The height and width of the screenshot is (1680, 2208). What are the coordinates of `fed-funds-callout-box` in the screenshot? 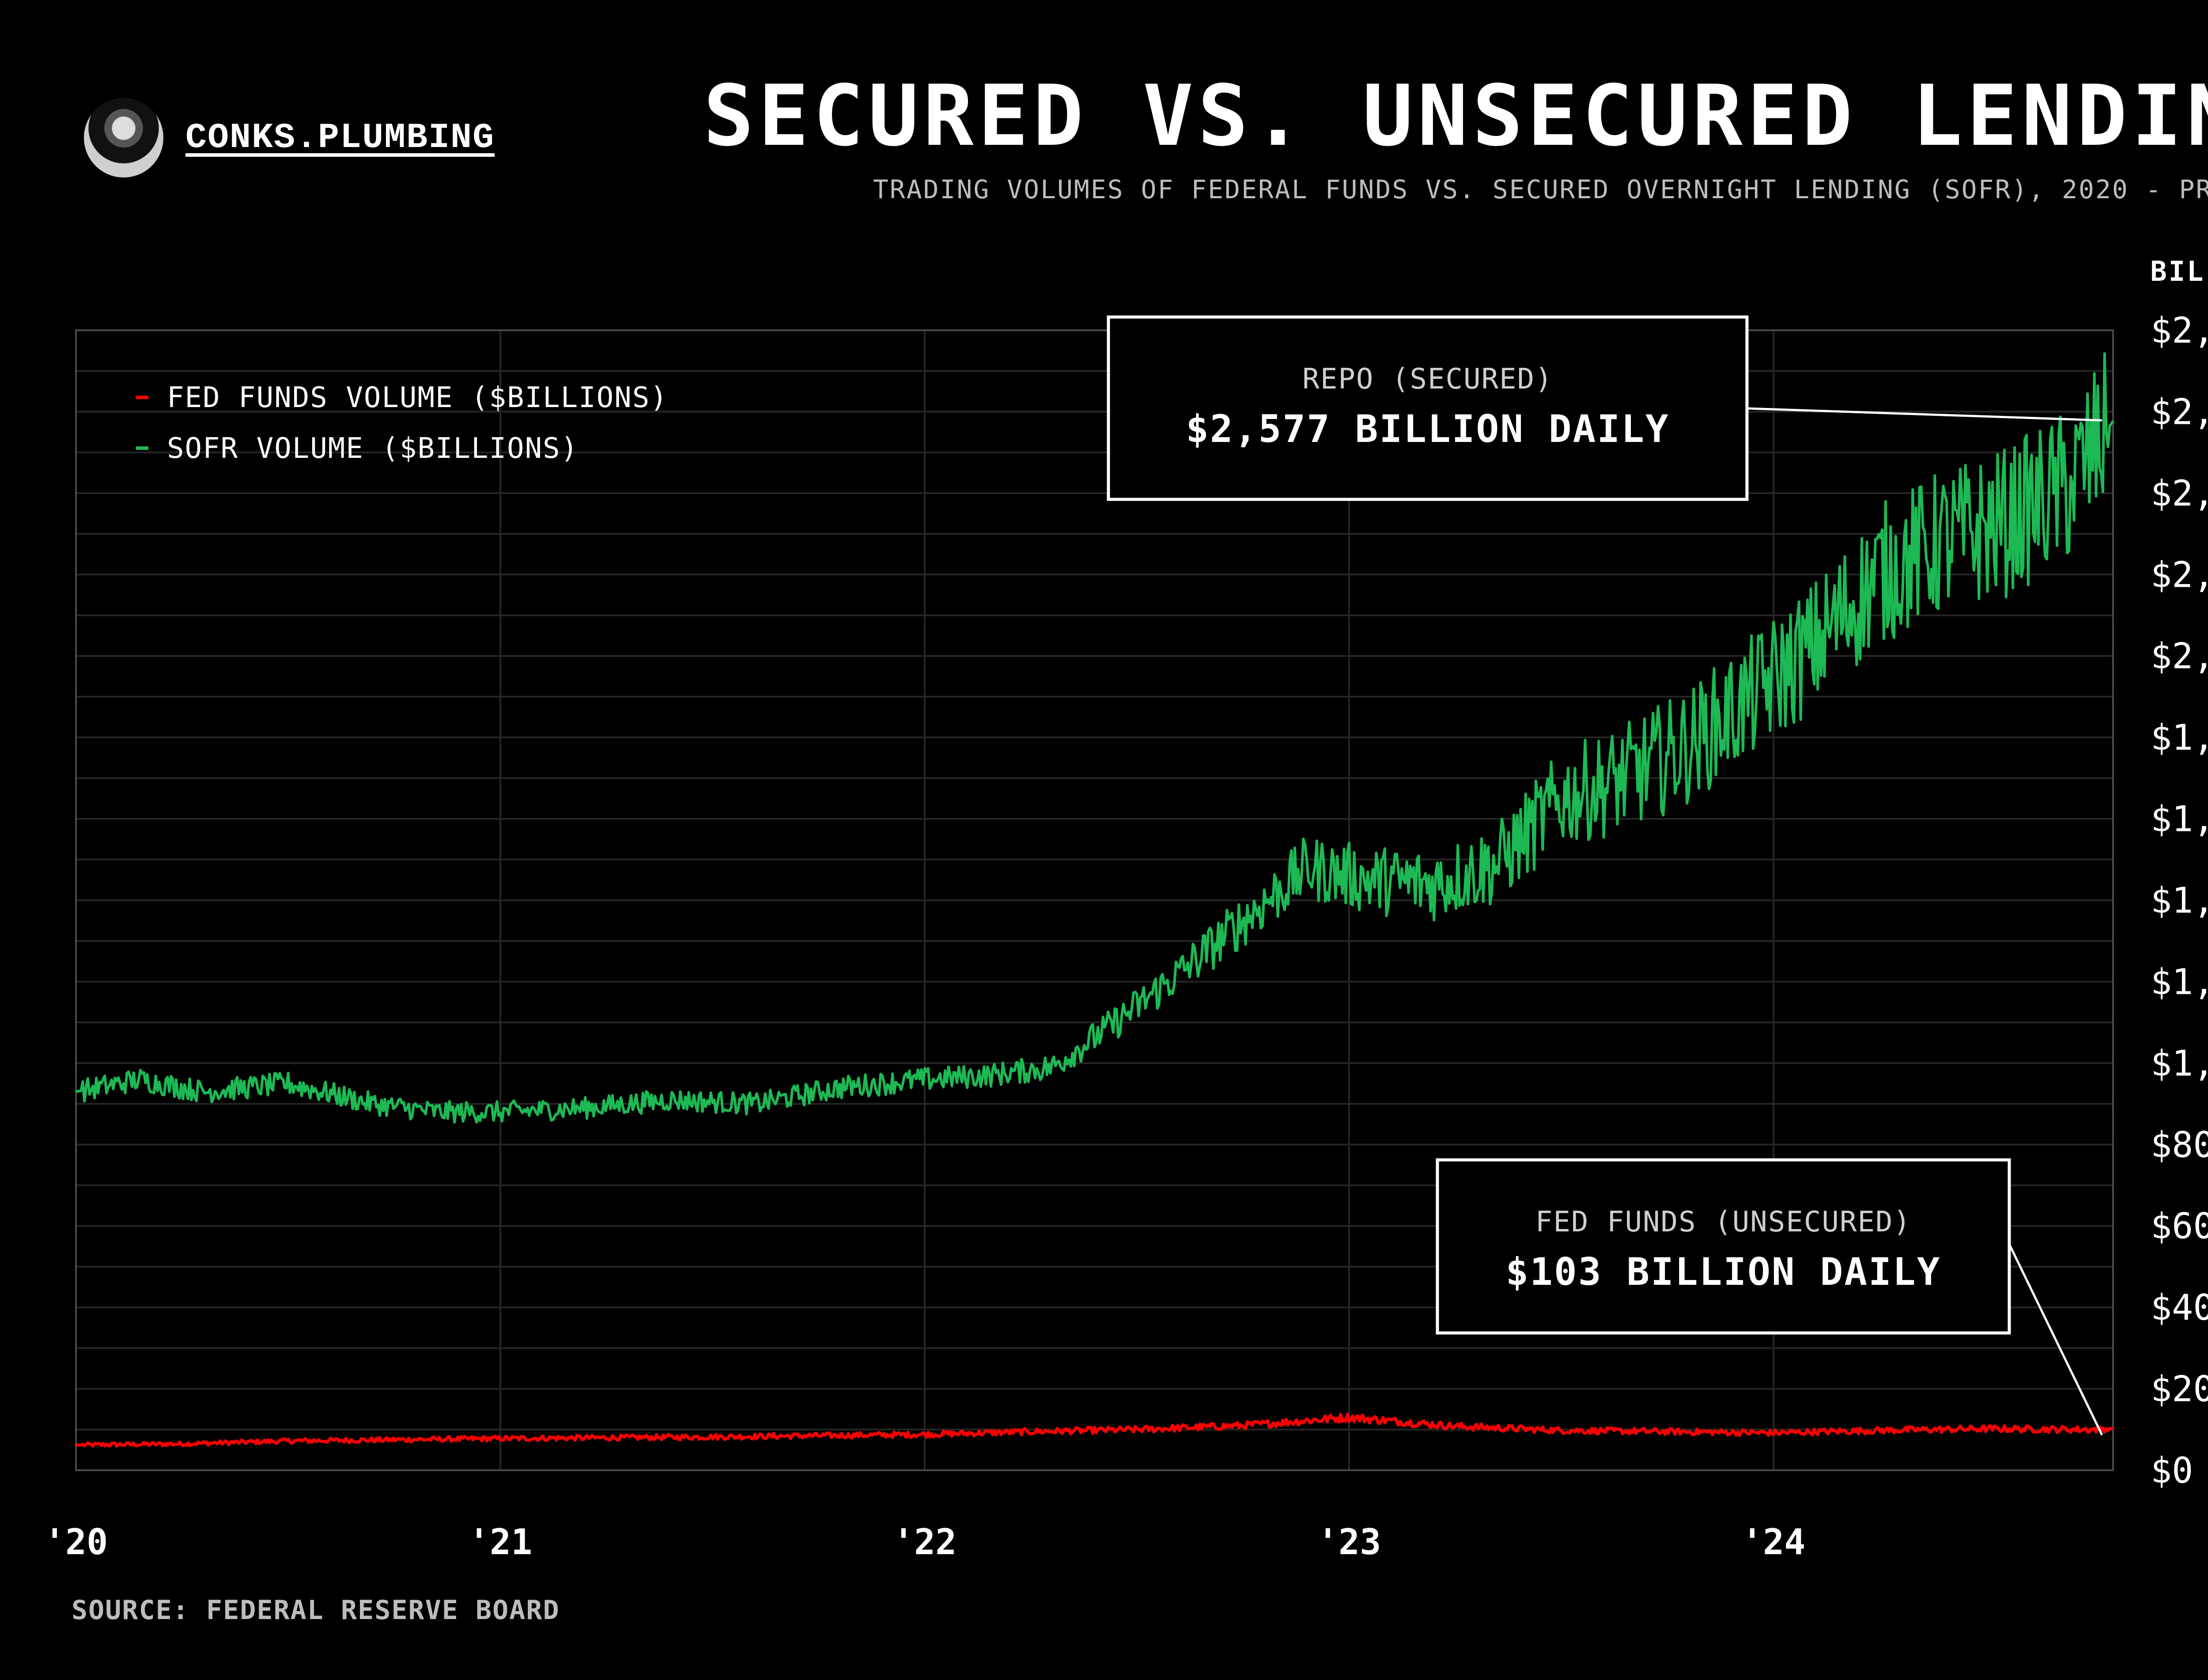 It's located at (1723, 1246).